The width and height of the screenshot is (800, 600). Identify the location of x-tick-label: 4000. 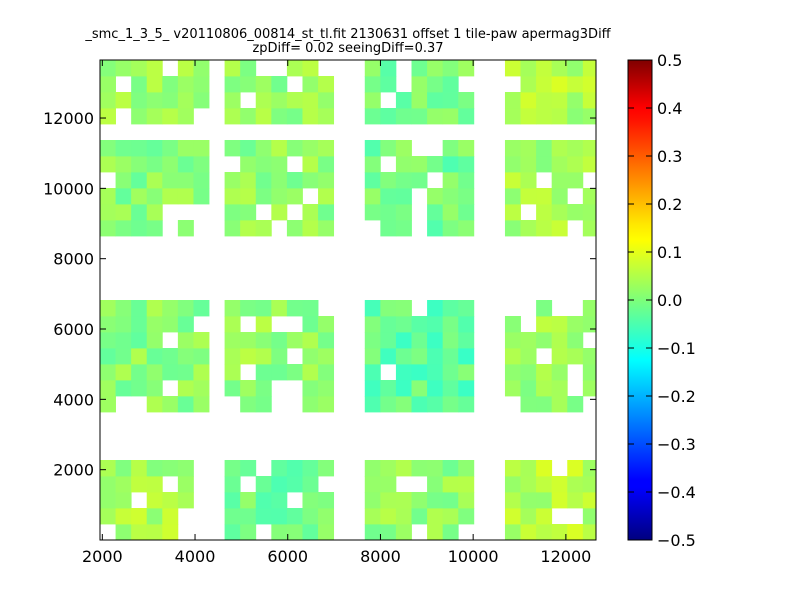
(195, 556).